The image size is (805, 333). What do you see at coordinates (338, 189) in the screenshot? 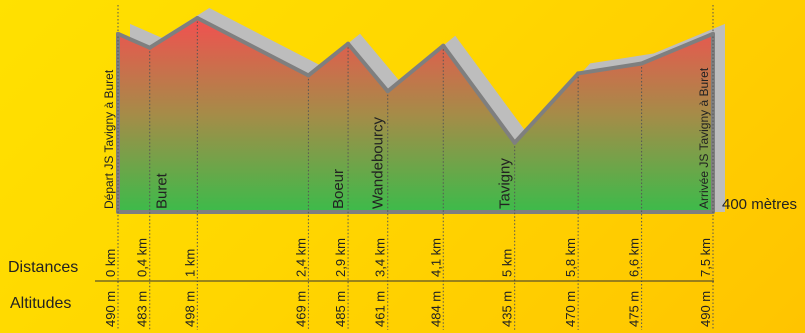
I see `place-label: Boeur` at bounding box center [338, 189].